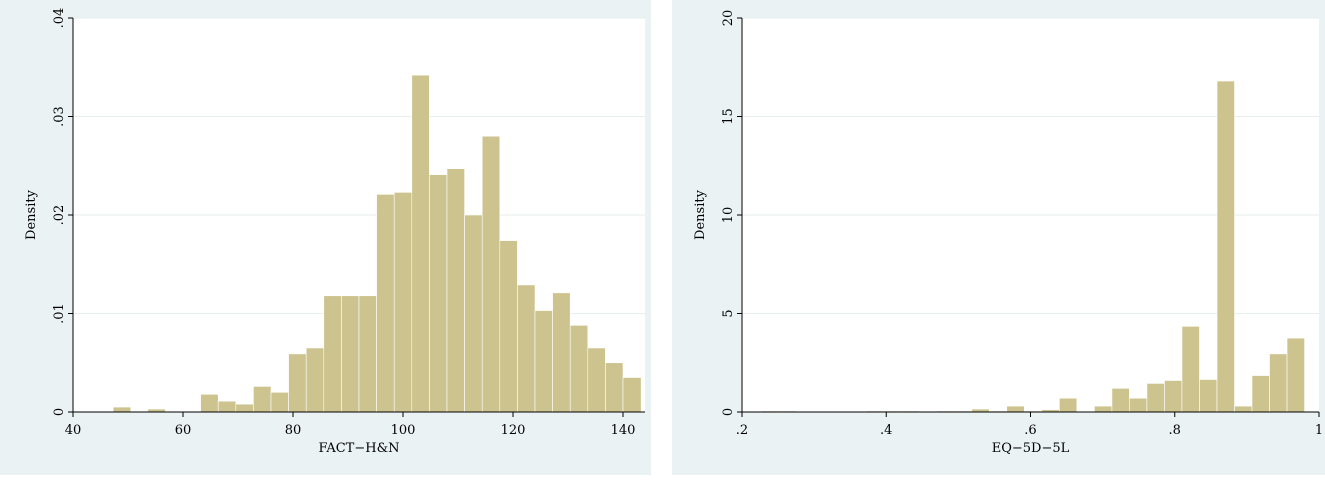 This screenshot has height=480, width=1325. What do you see at coordinates (623, 430) in the screenshot?
I see `x-tick-label: 140` at bounding box center [623, 430].